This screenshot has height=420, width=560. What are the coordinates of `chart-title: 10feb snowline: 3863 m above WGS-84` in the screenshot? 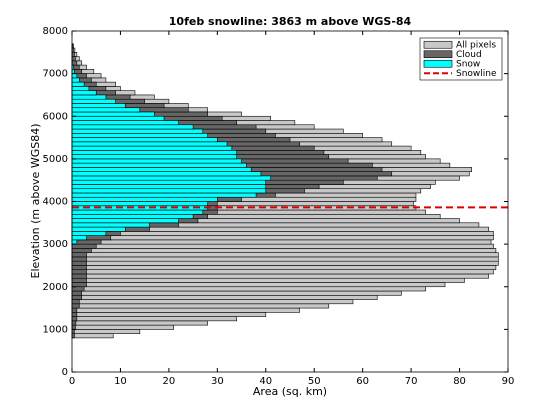 It's located at (290, 21).